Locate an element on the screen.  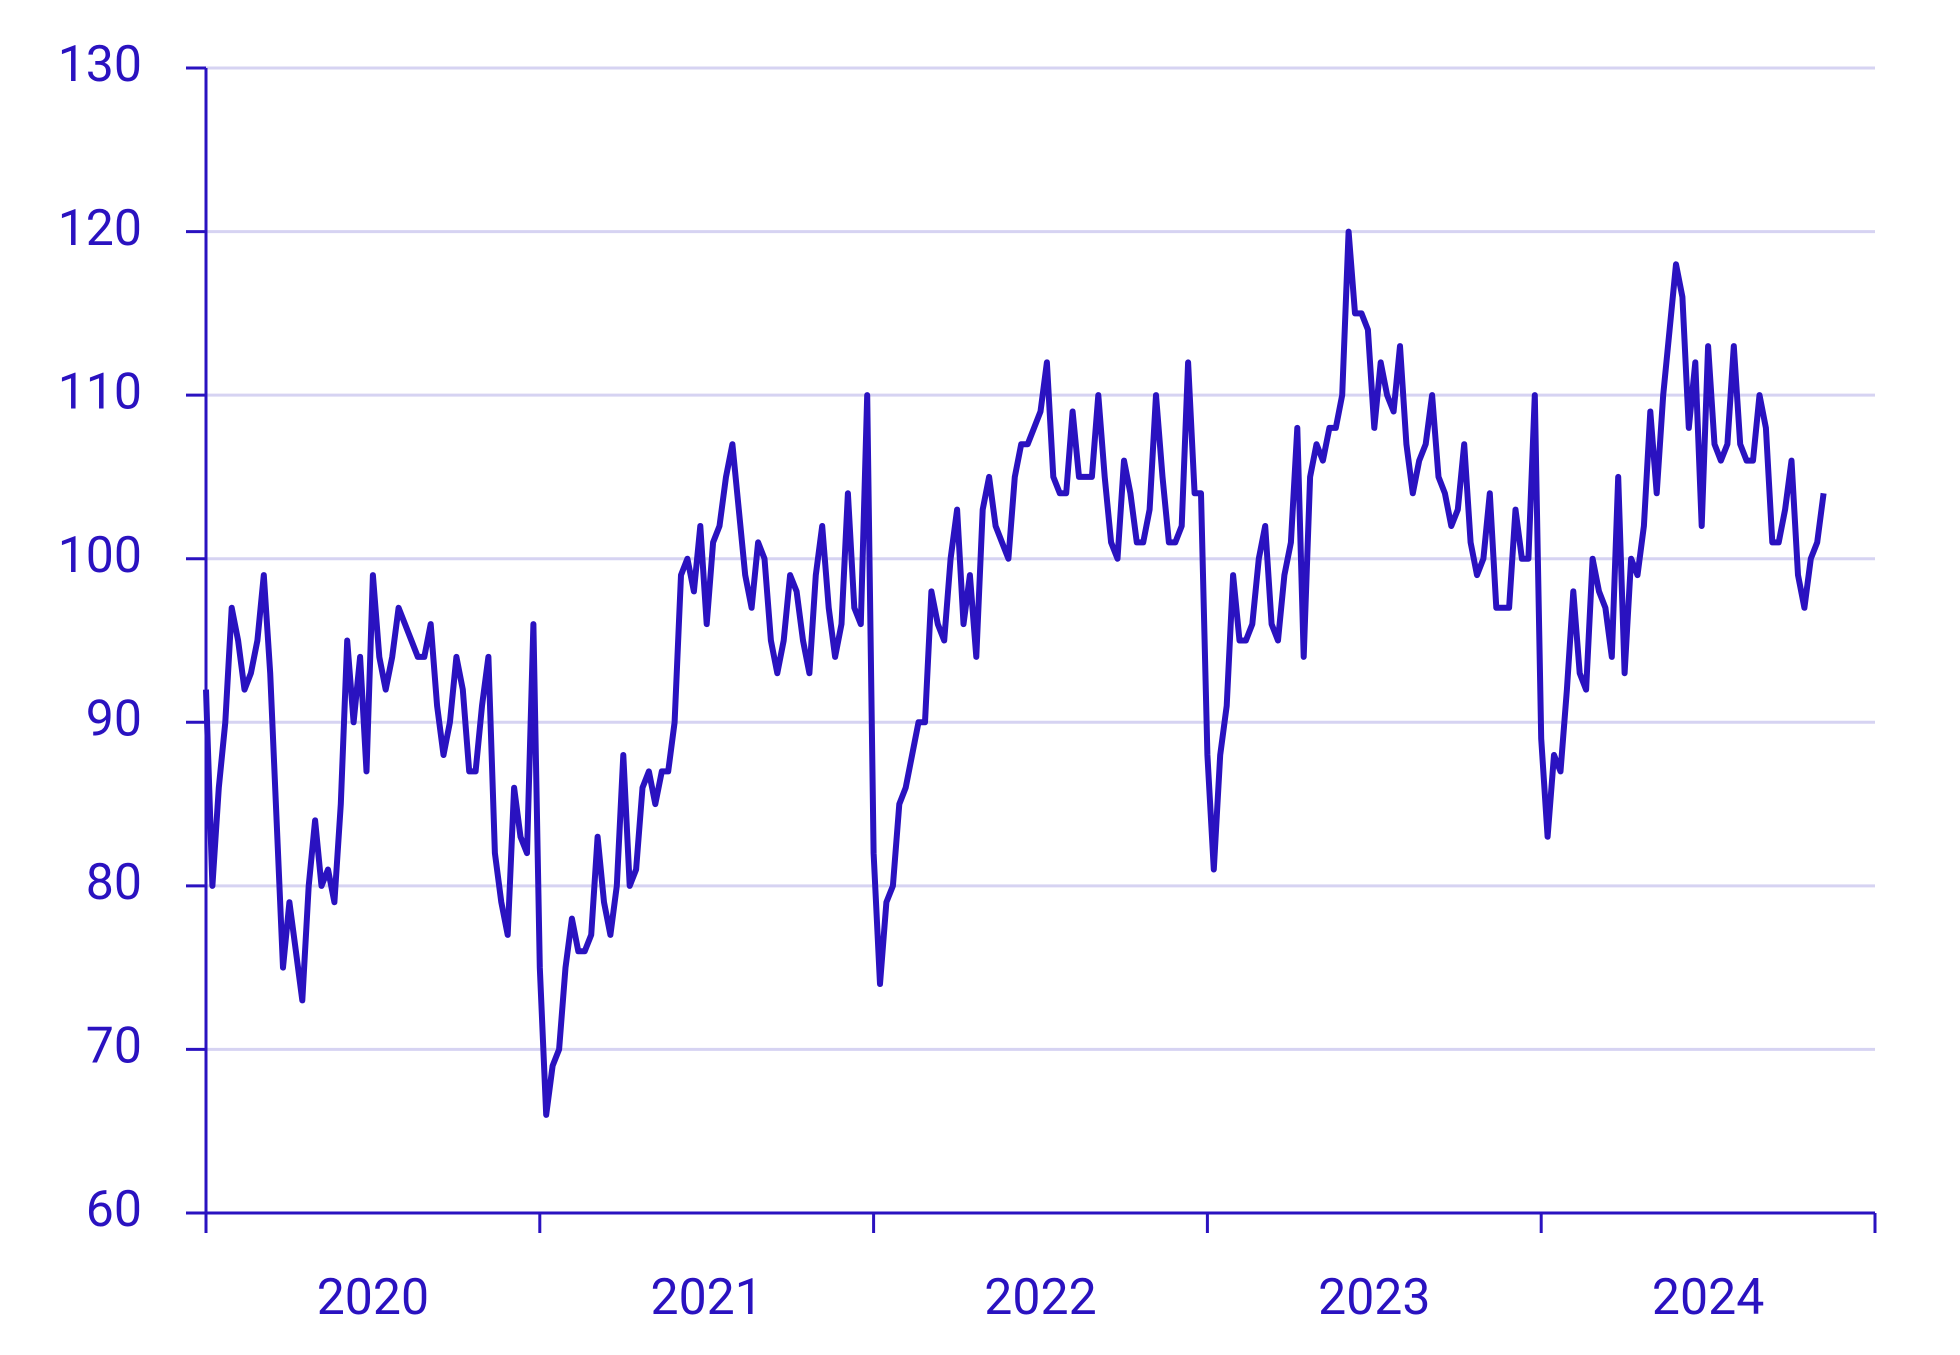
y-tick-label: 60 is located at coordinates (114, 1210).